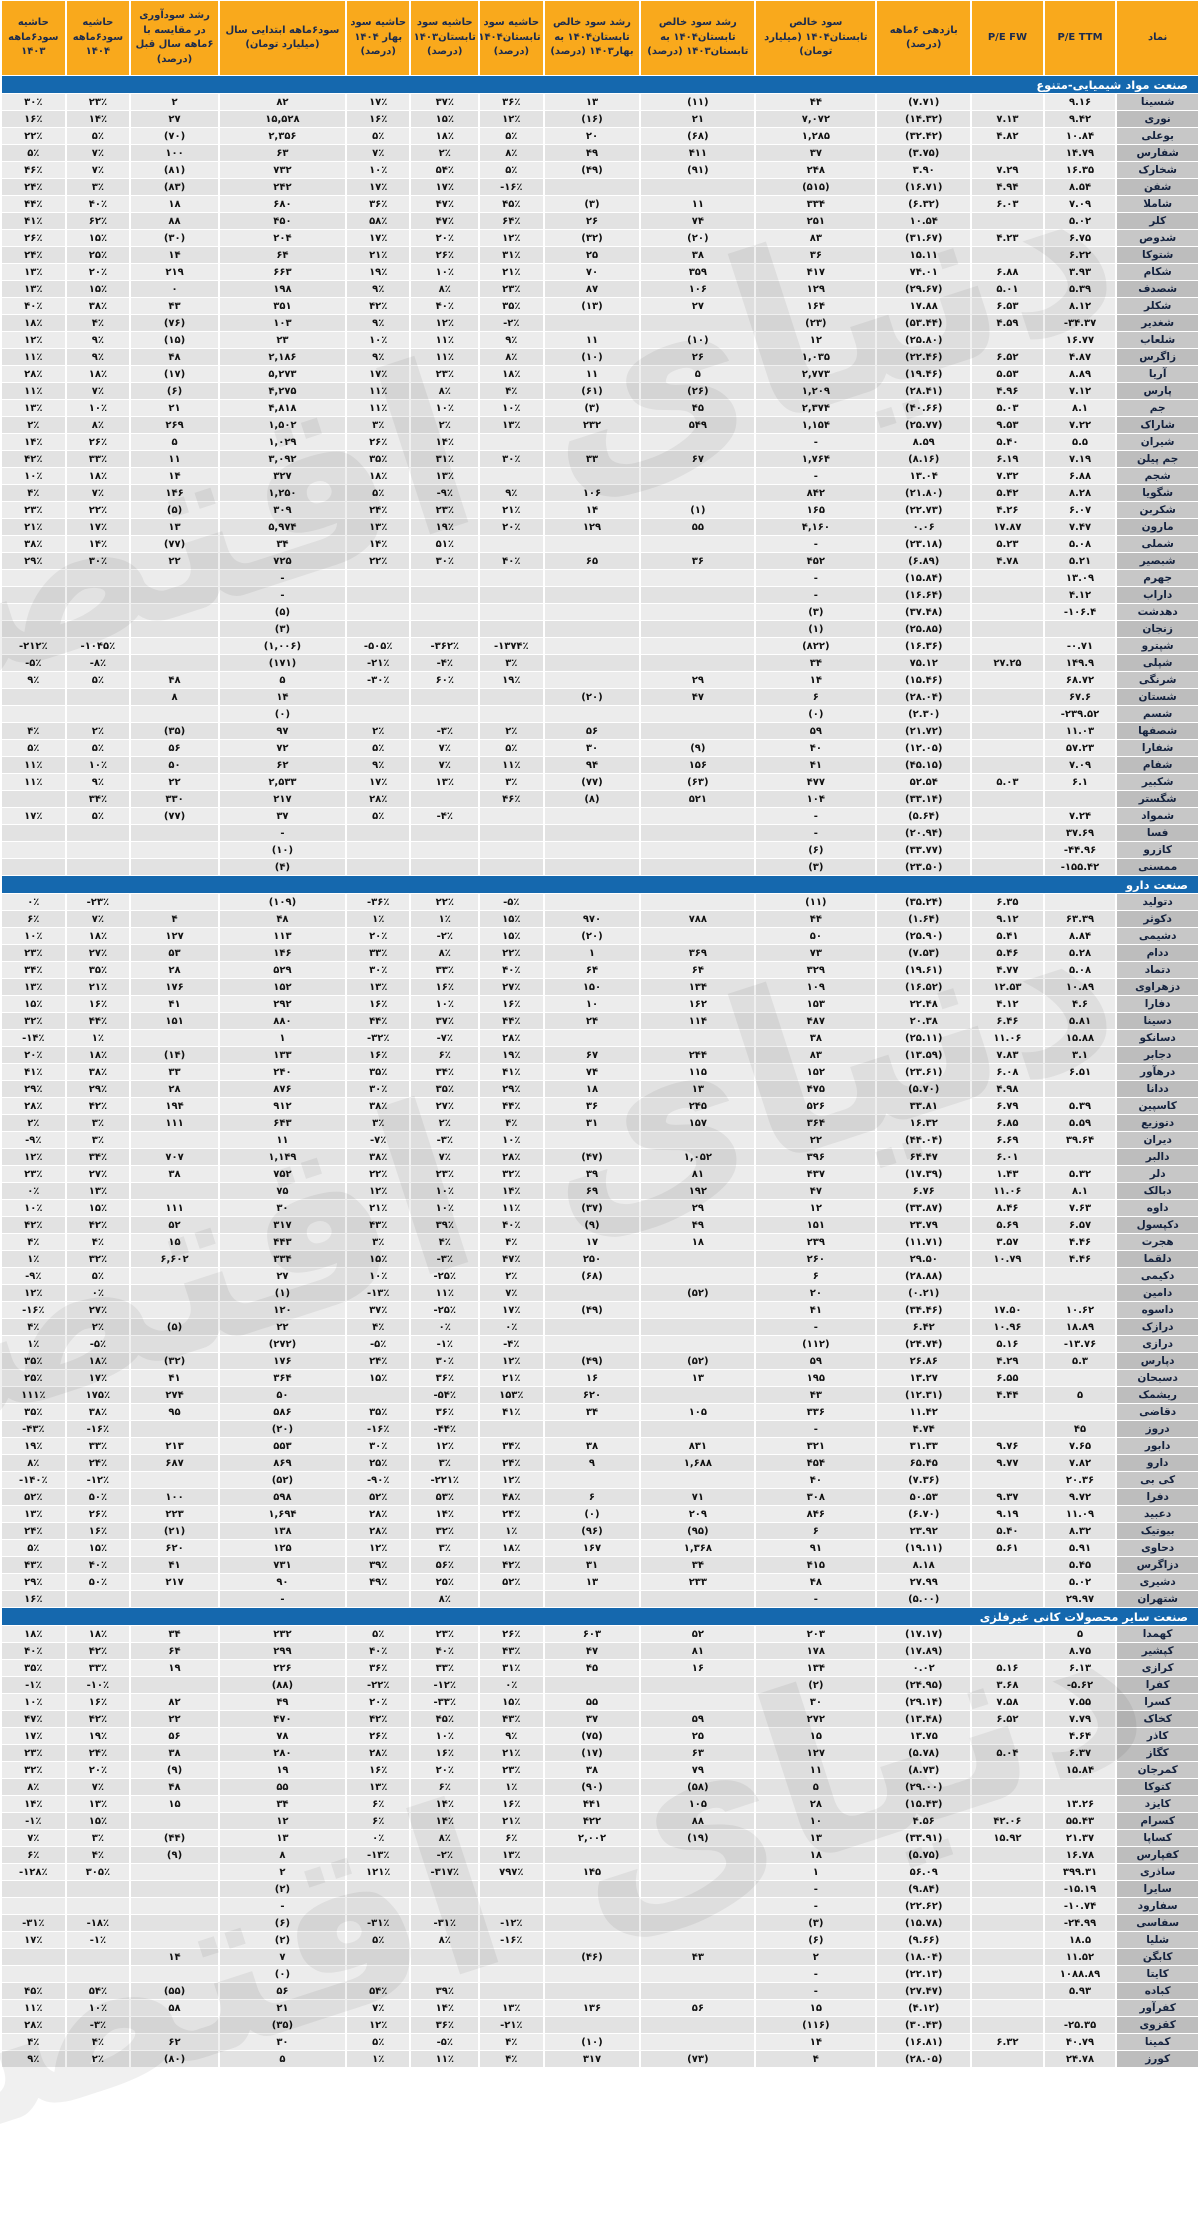 Image resolution: width=1200 pixels, height=2214 pixels. I want to click on value-cell: ۶۷, so click(592, 1055).